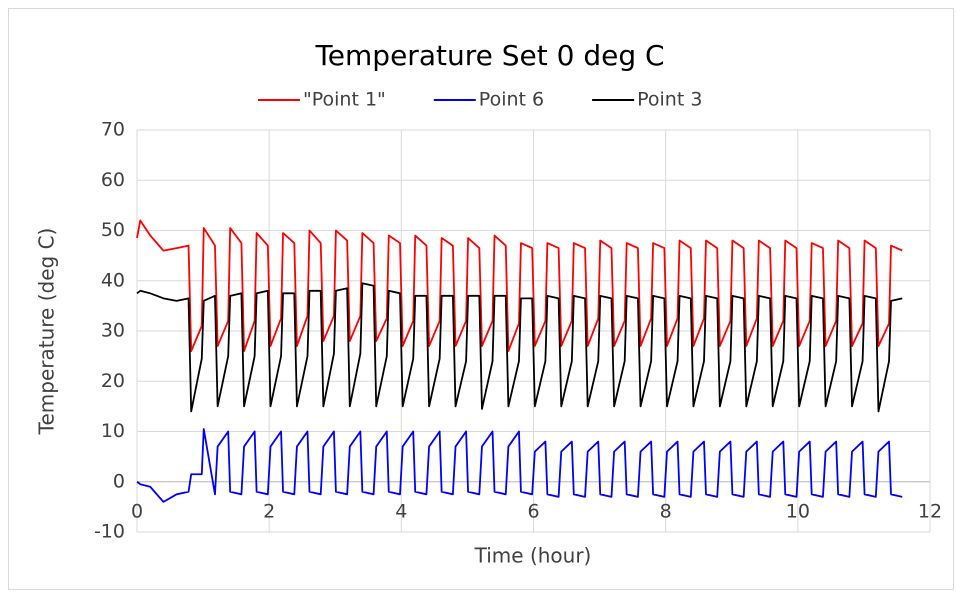 Image resolution: width=956 pixels, height=595 pixels. What do you see at coordinates (113, 381) in the screenshot?
I see `y-tick-label: 20` at bounding box center [113, 381].